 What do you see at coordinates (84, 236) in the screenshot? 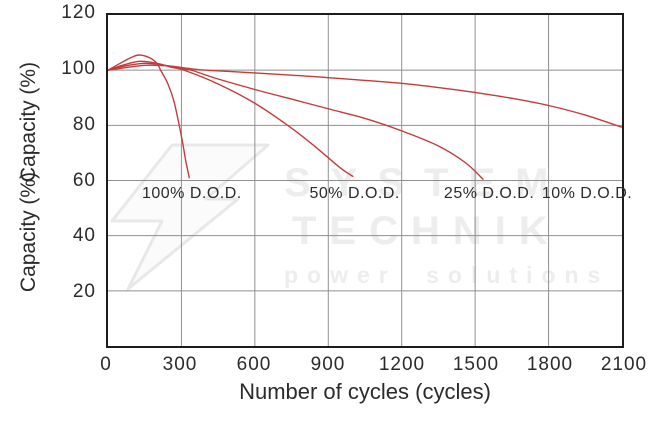
I see `y-tick-label: 40` at bounding box center [84, 236].